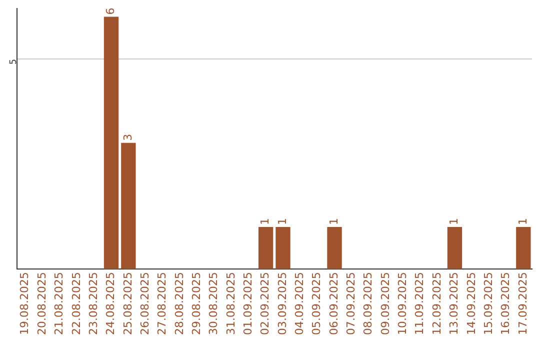 The height and width of the screenshot is (340, 540). Describe the element at coordinates (59, 304) in the screenshot. I see `x-tick-label: 21.08.2025` at that location.